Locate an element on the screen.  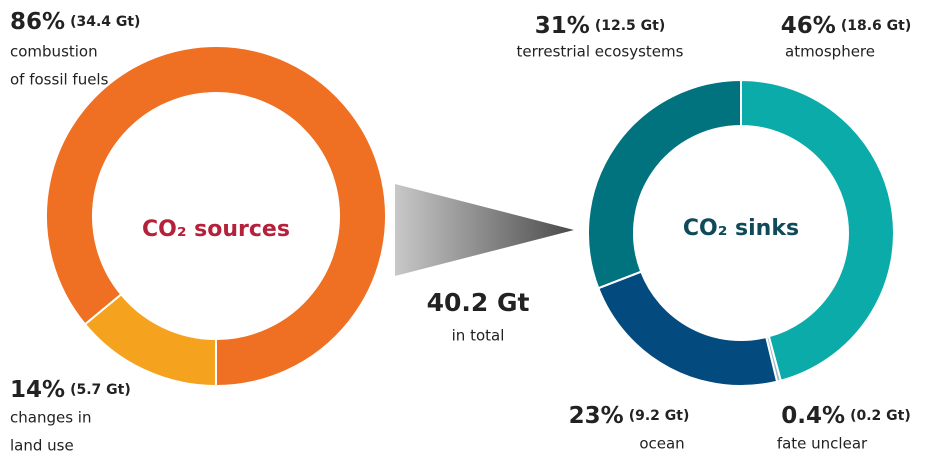
category-label: changes in is located at coordinates (50, 418).